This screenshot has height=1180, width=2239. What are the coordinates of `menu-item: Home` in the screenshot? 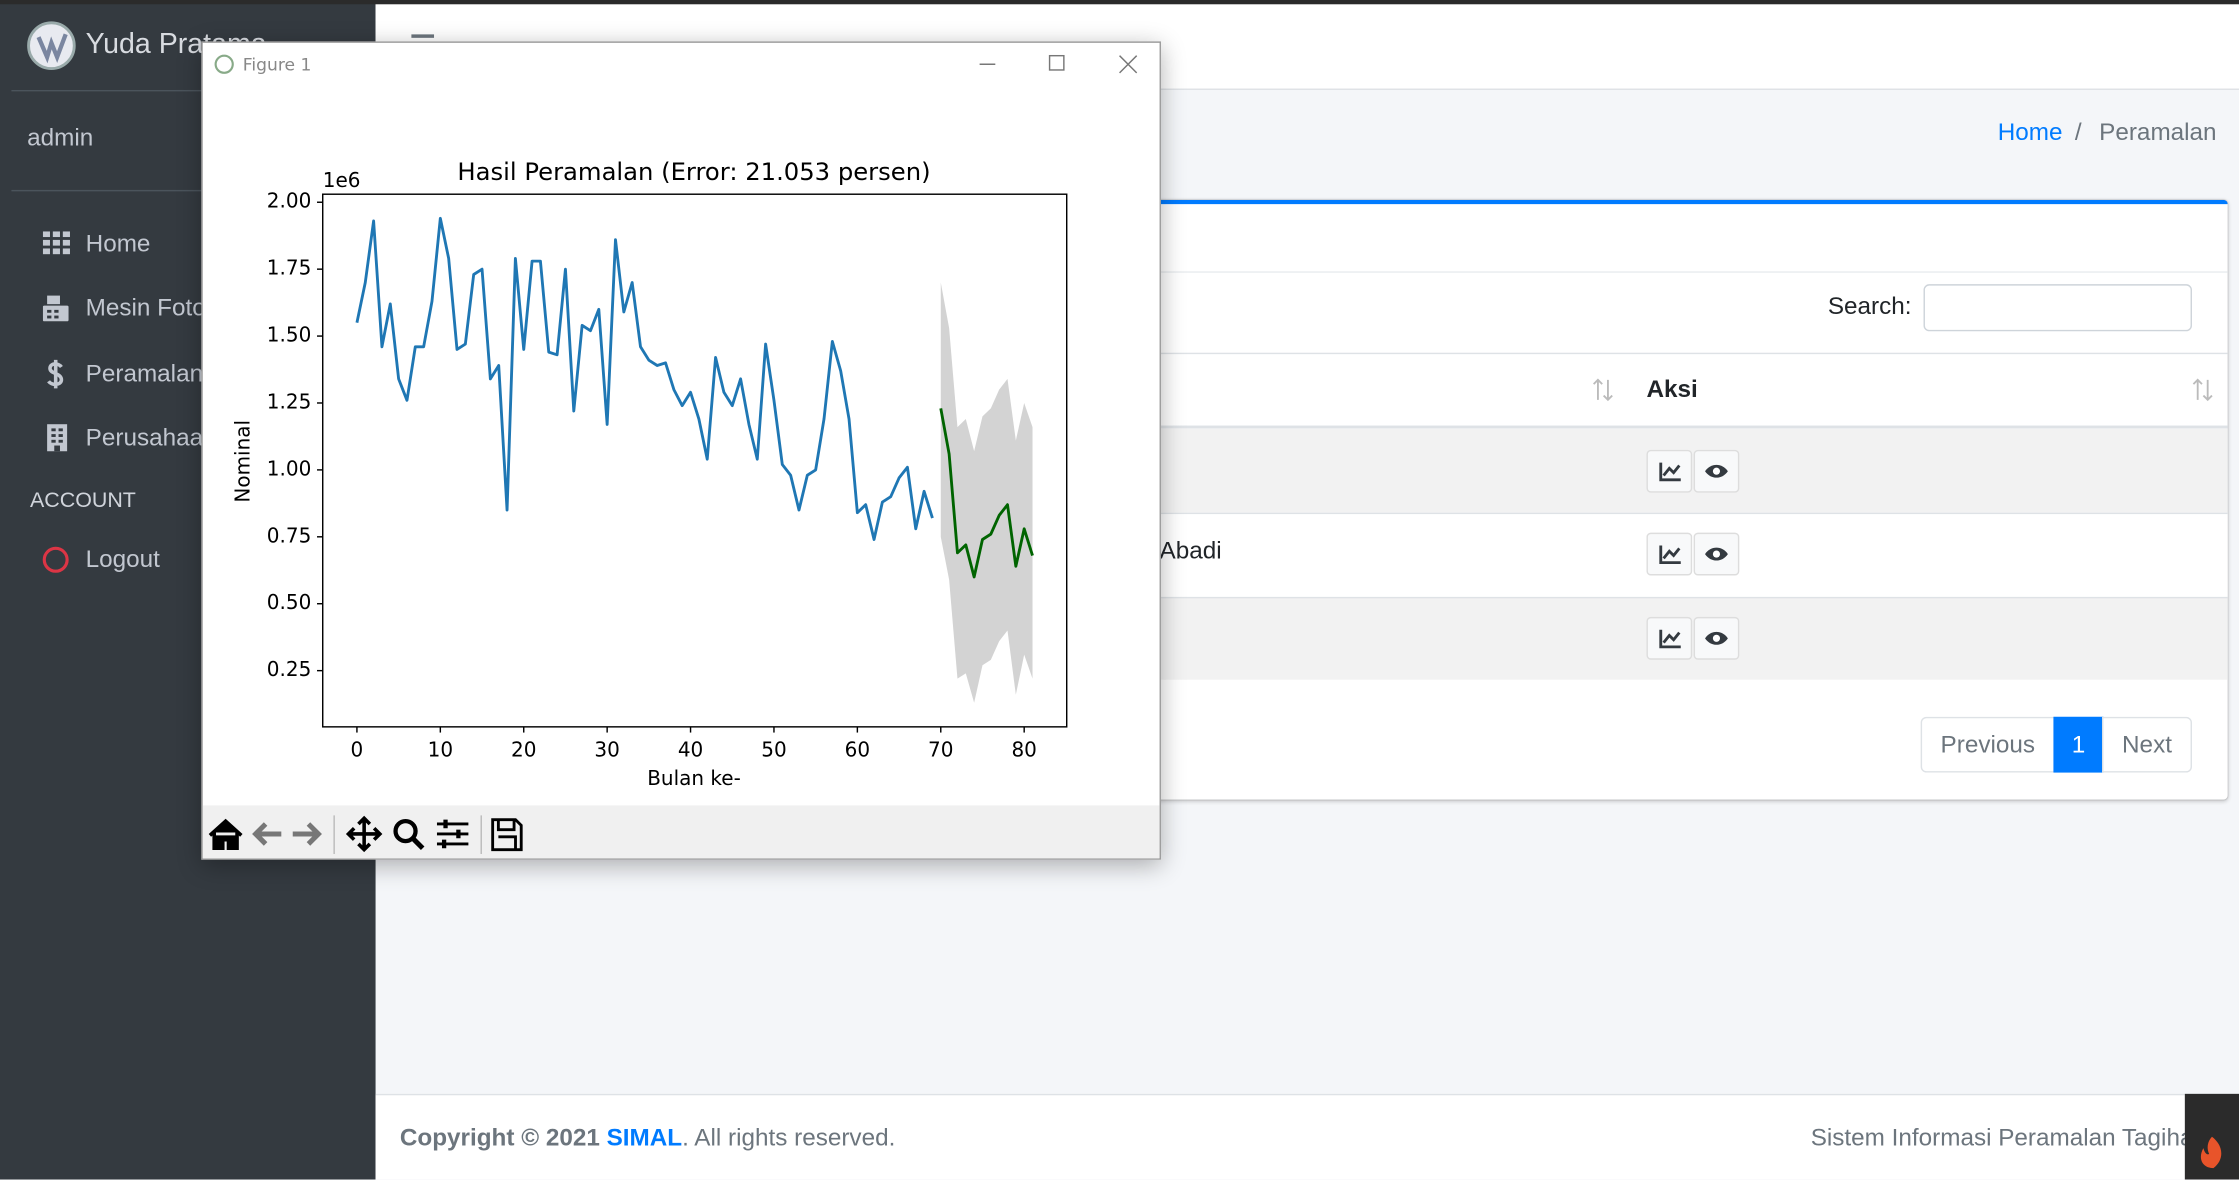 It's located at (118, 243).